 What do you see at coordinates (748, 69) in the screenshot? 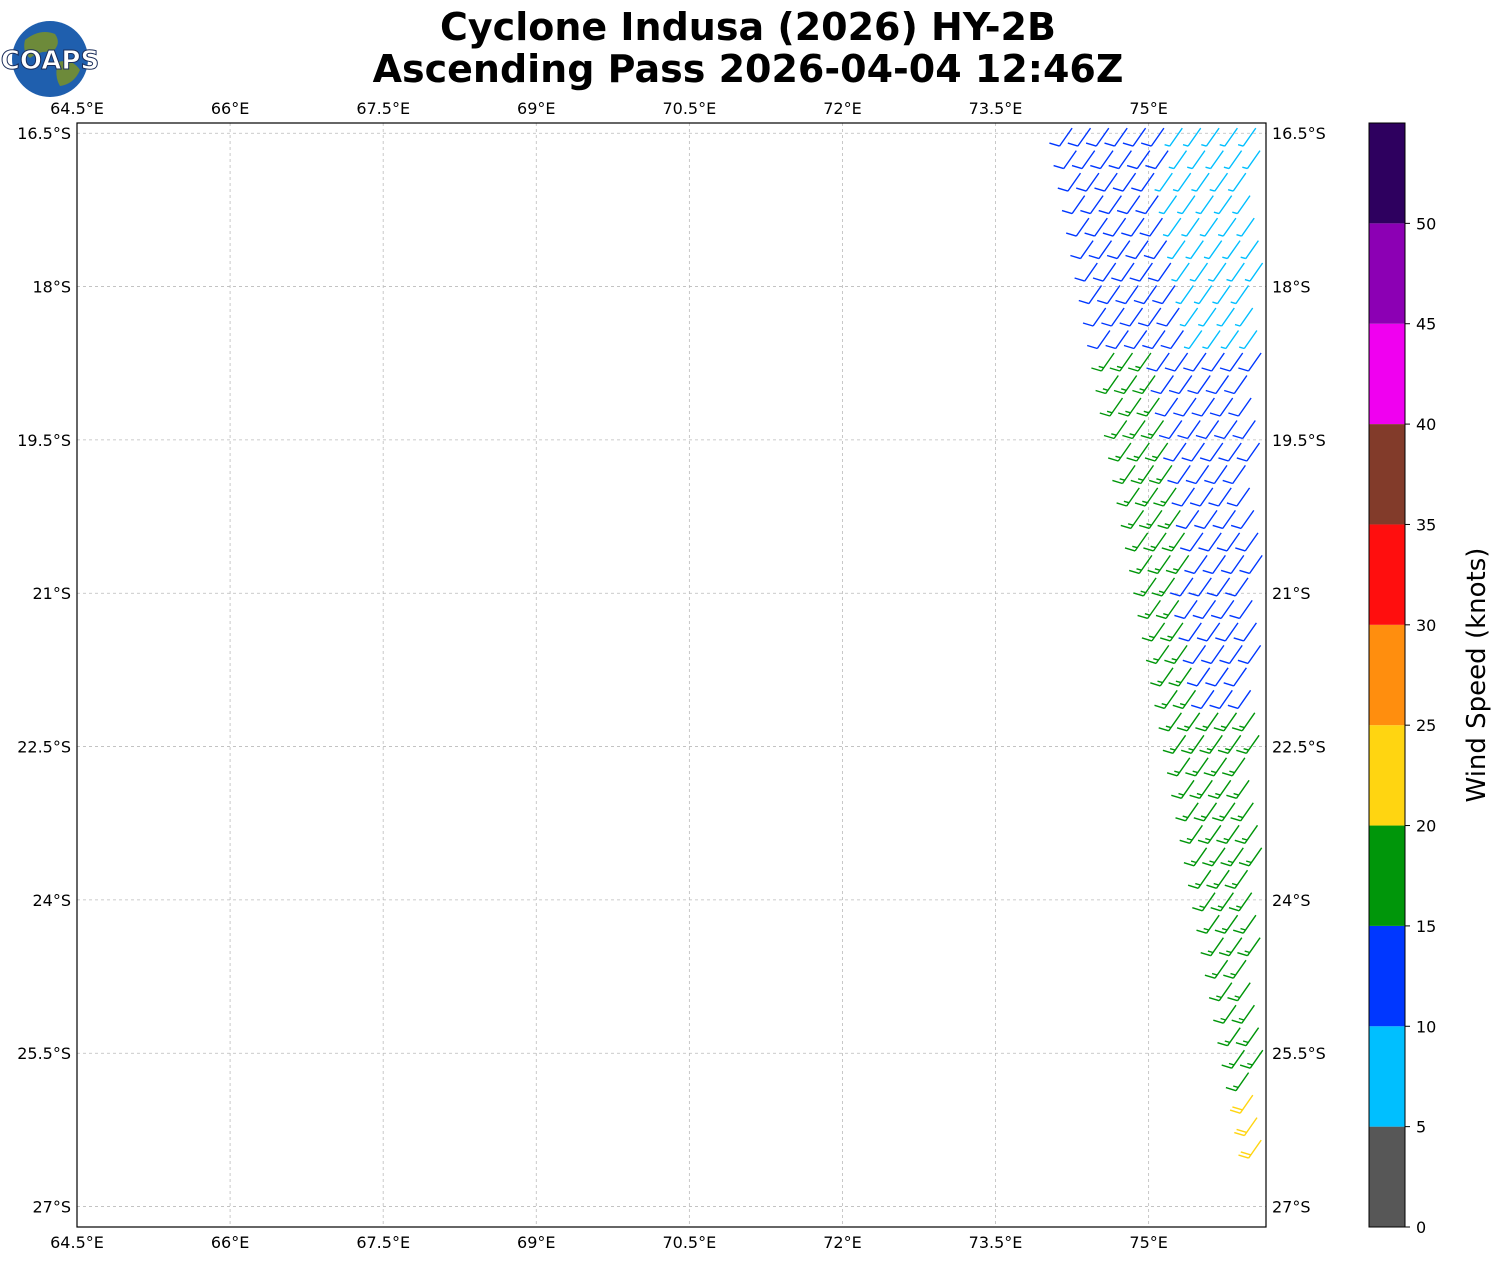
I see `title-line-2: Ascending Pass 2026-04-04 12:46Z` at bounding box center [748, 69].